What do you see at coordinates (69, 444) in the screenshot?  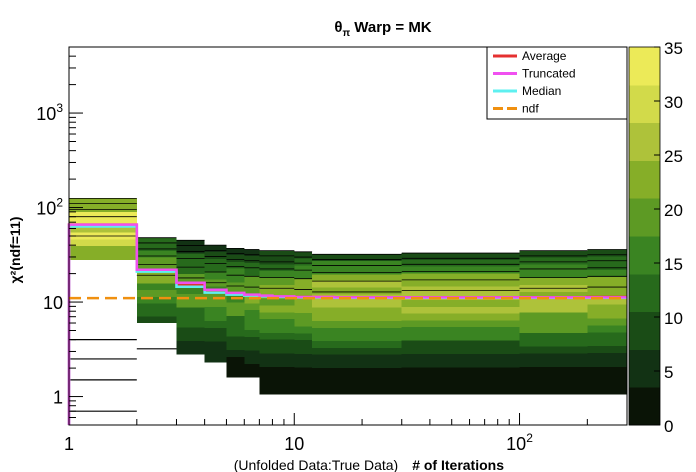 I see `x-tick-label: 1` at bounding box center [69, 444].